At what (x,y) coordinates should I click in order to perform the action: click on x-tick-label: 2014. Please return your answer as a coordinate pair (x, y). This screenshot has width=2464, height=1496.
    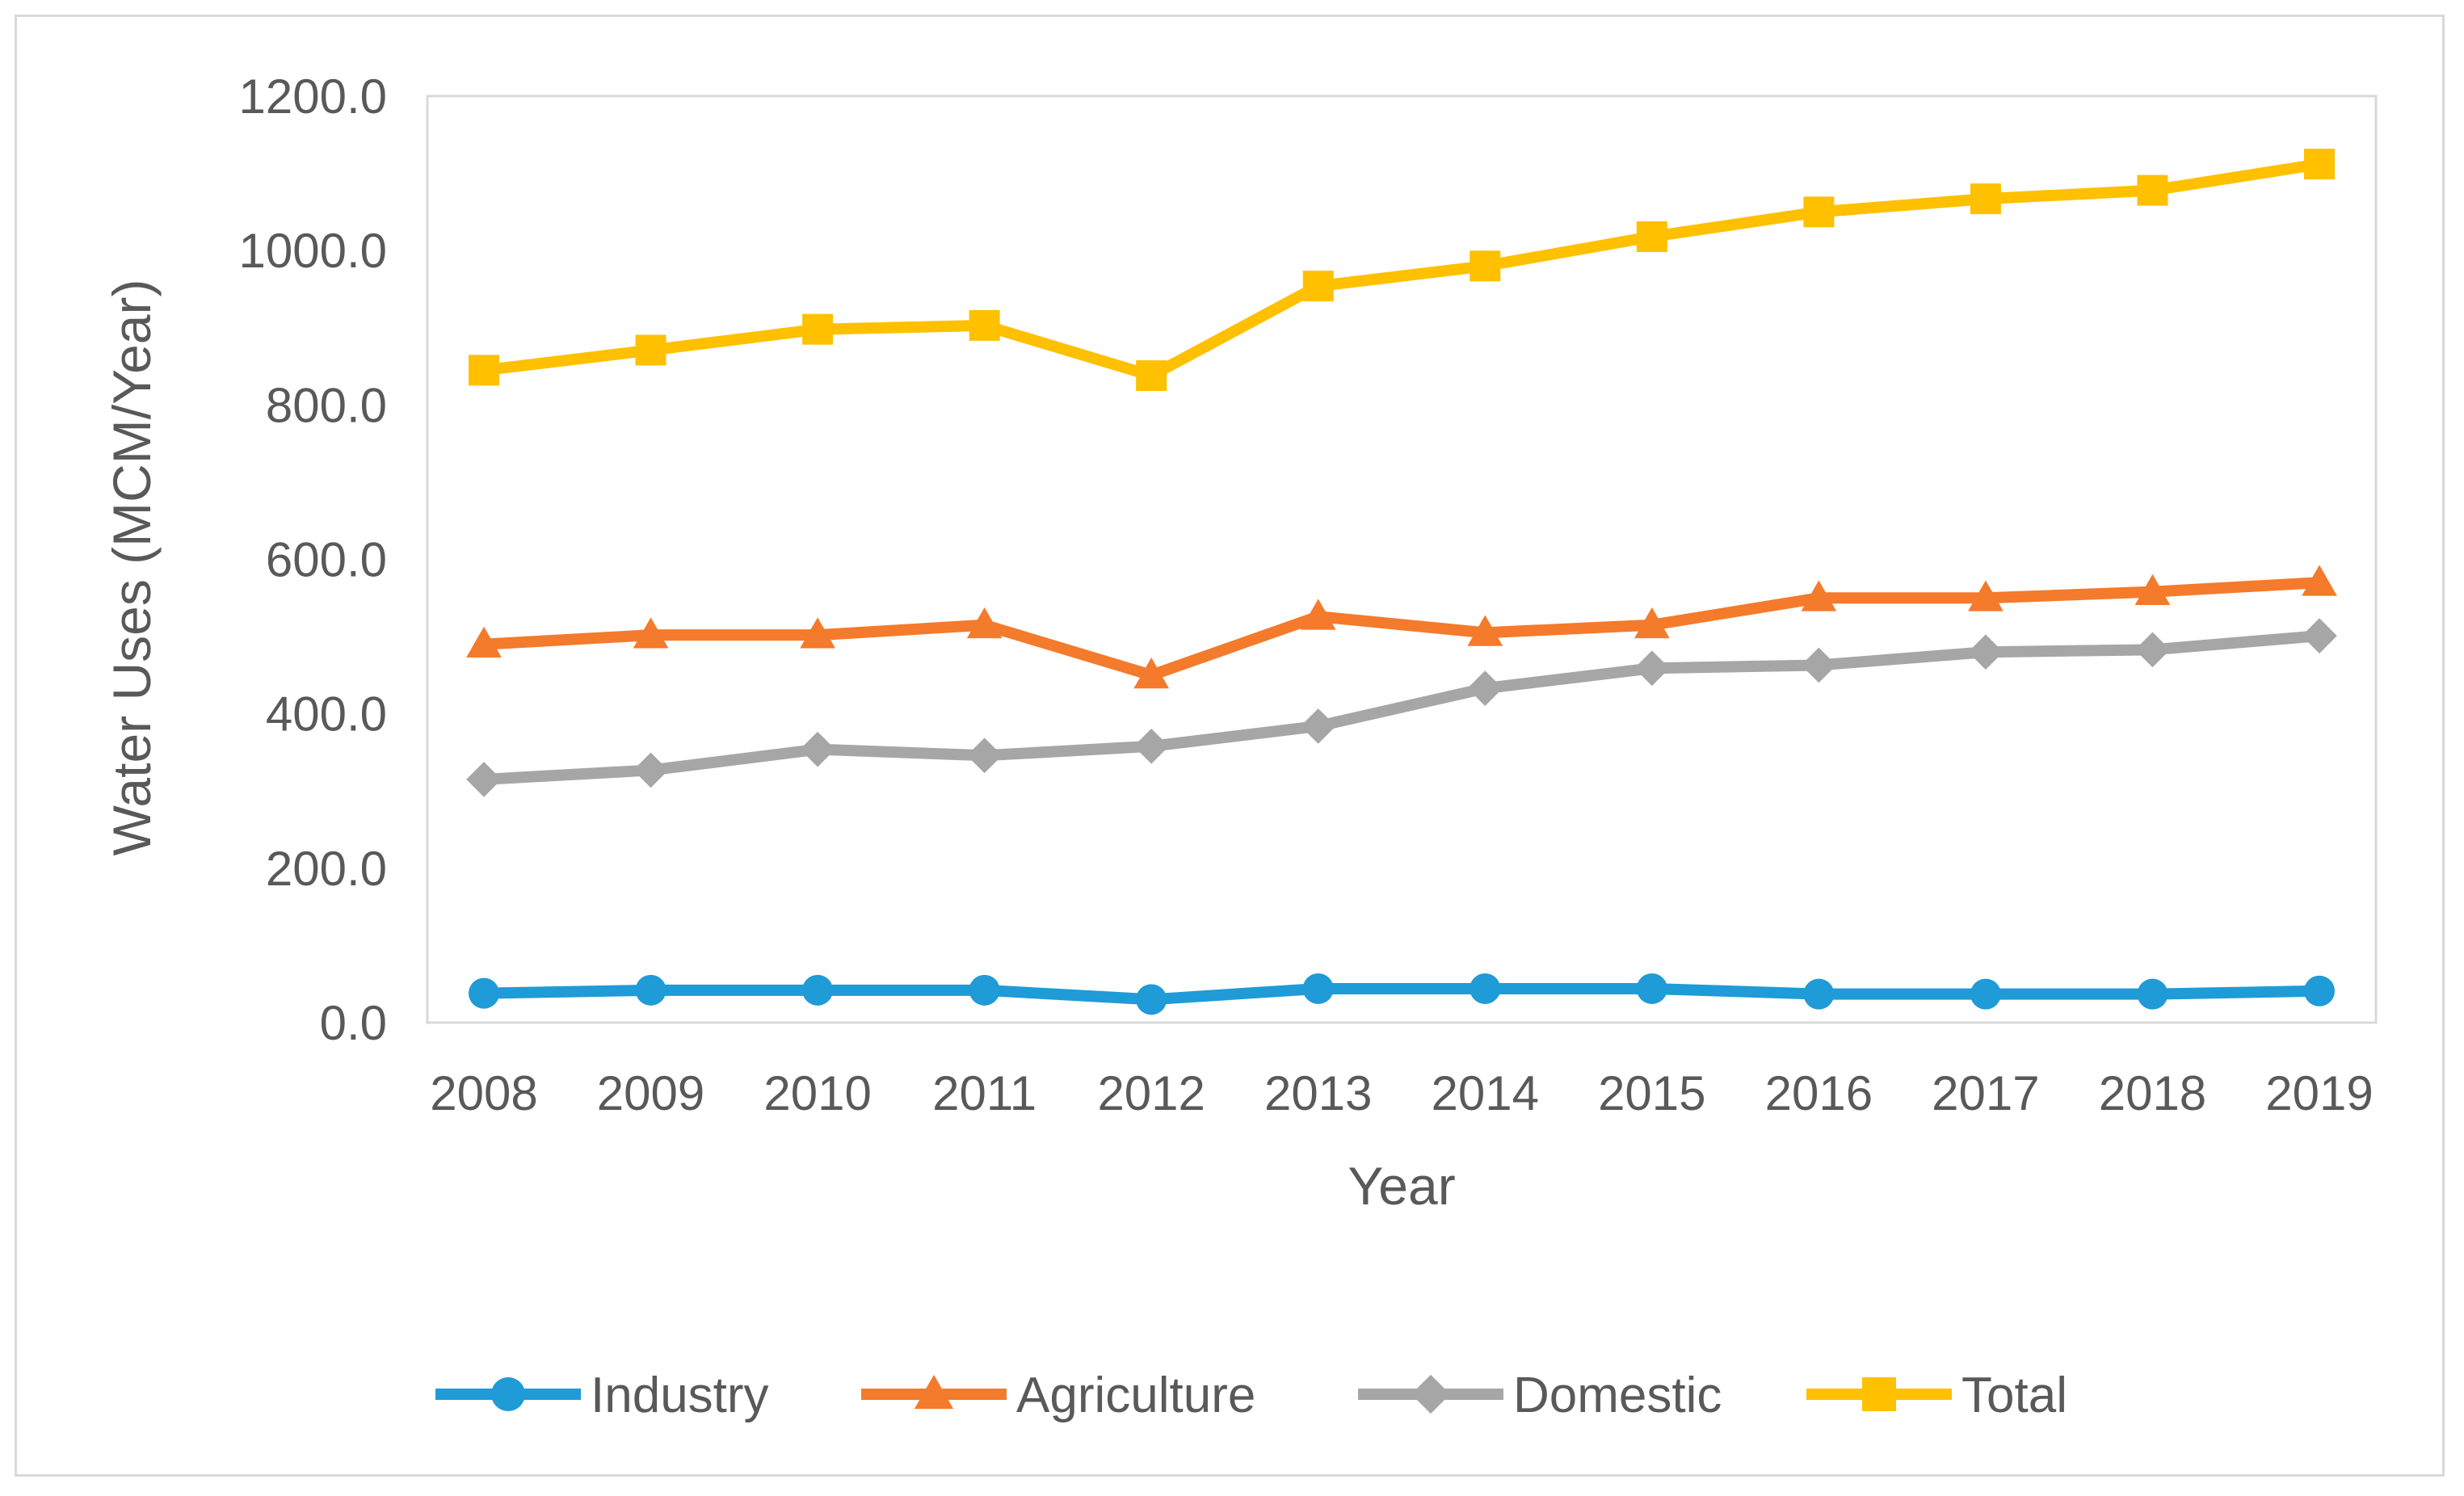
    Looking at the image, I should click on (1485, 1093).